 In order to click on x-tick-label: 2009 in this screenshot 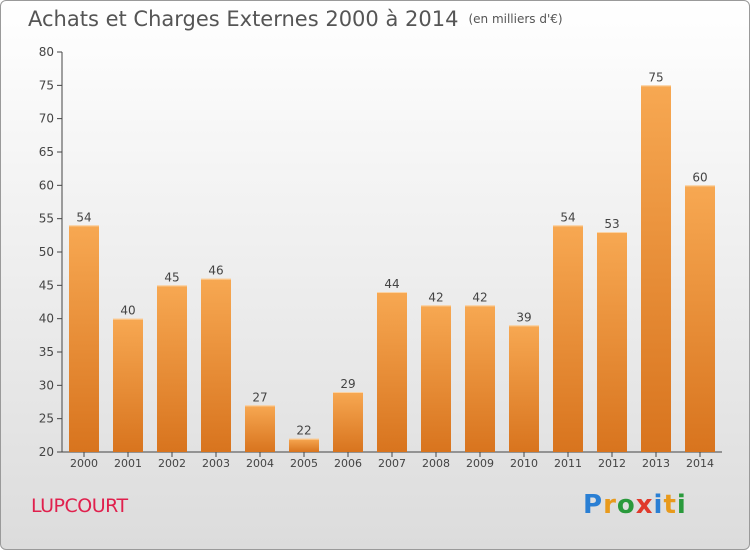, I will do `click(480, 463)`.